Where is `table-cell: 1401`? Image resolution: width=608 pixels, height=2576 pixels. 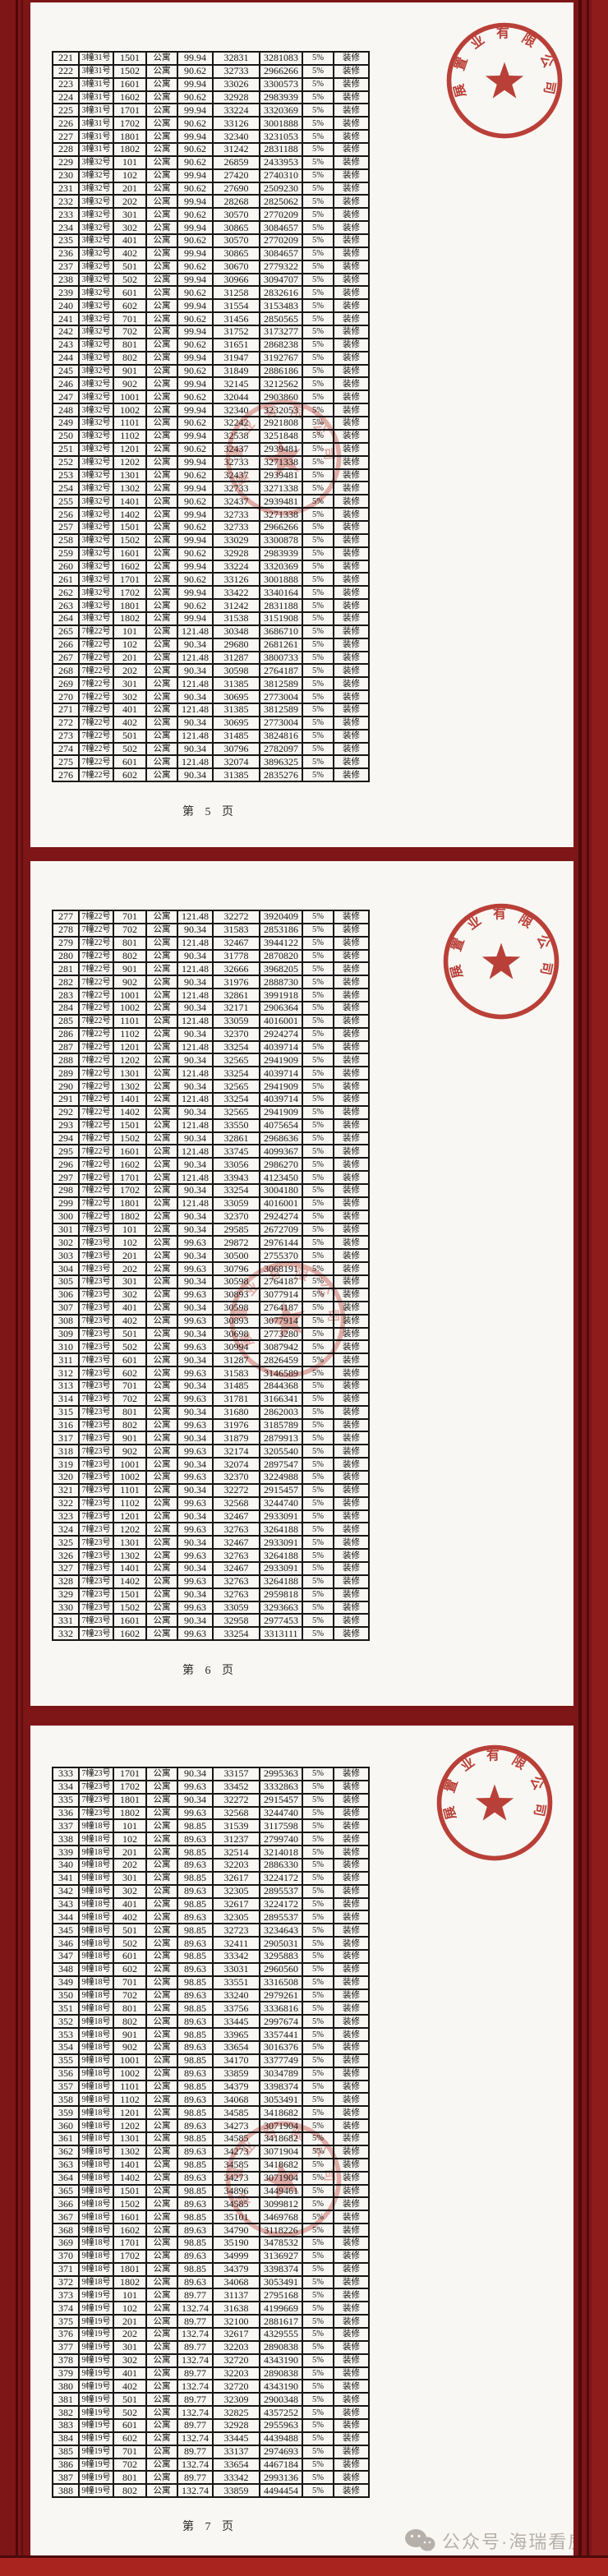
table-cell: 1401 is located at coordinates (130, 1568).